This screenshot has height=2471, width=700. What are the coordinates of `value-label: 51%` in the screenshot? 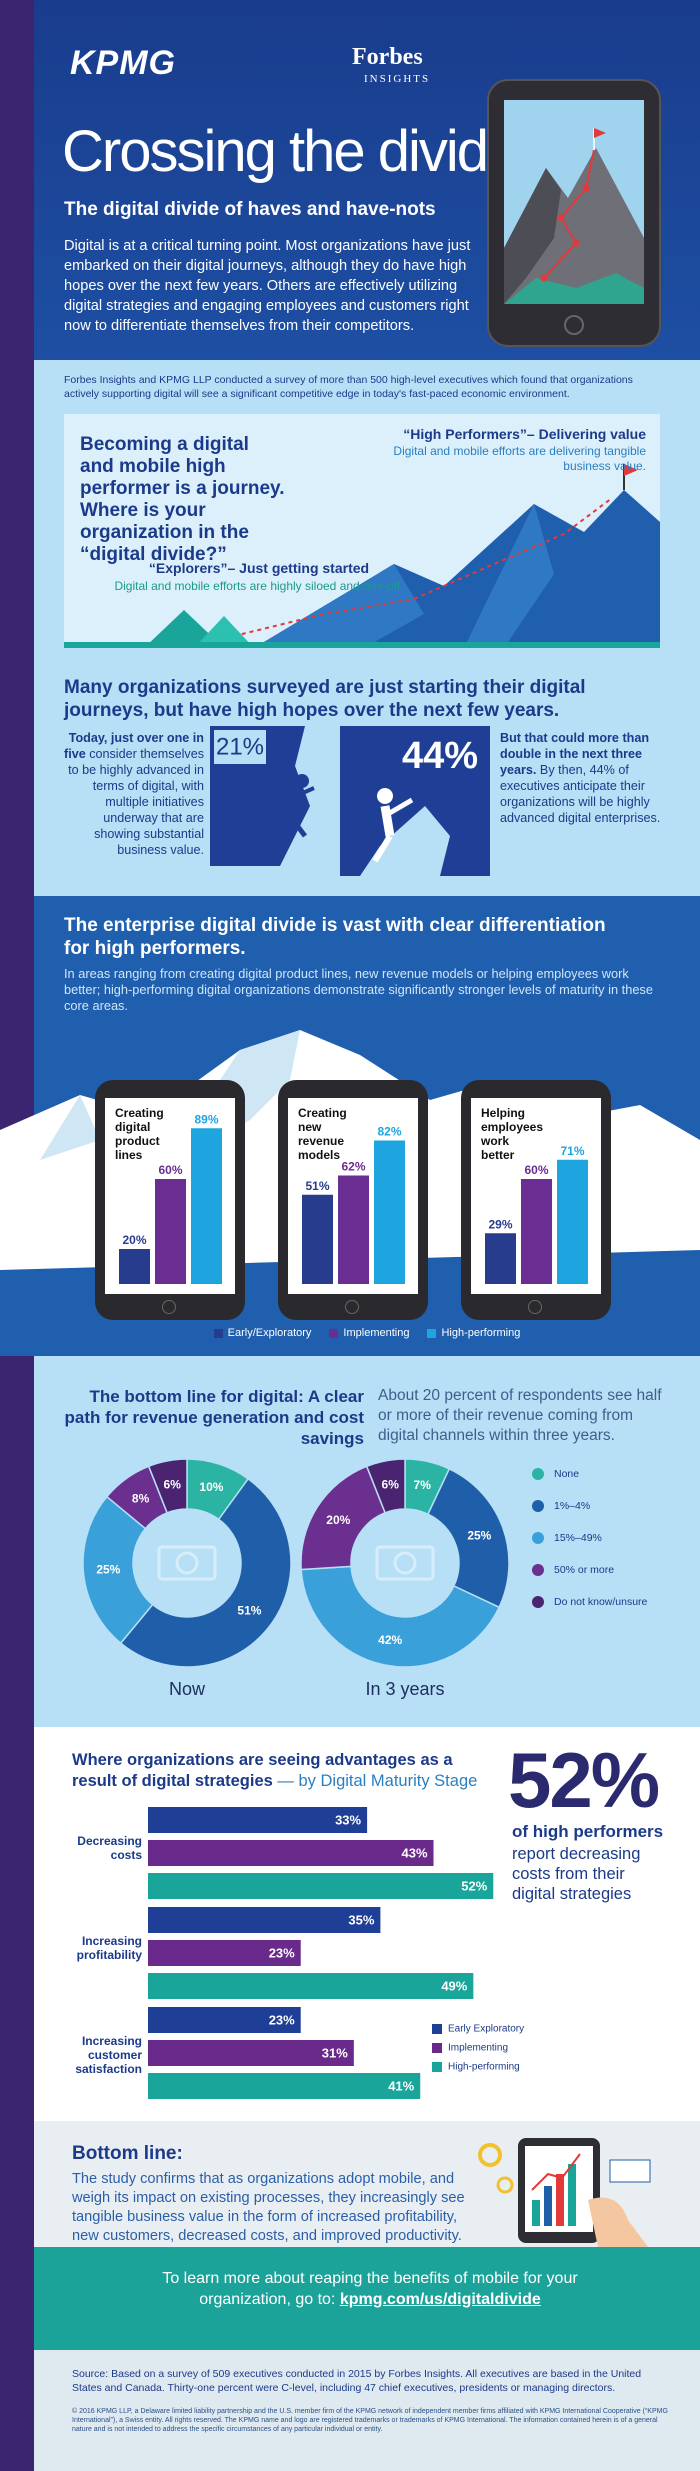 It's located at (249, 1611).